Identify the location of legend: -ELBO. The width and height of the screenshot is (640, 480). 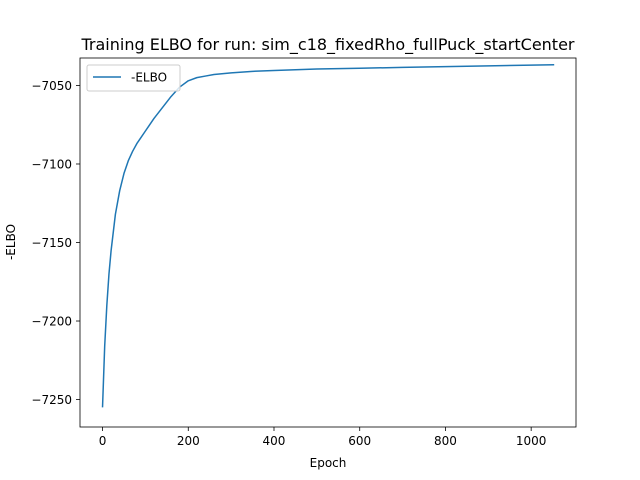
(133, 78).